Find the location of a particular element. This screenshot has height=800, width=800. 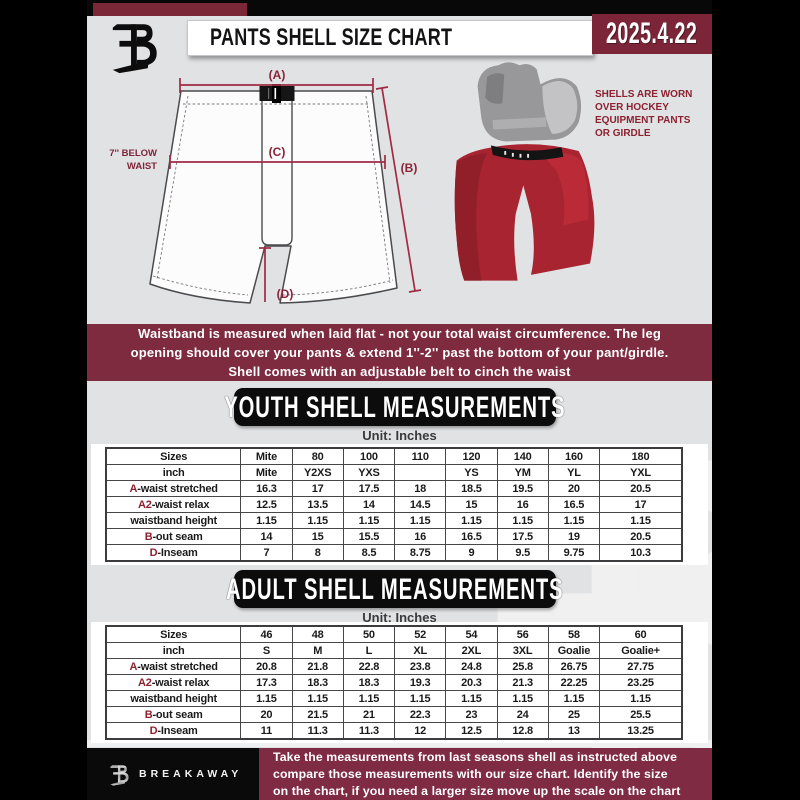

table-row: D-Inseam 11 11.3 11.3 12 12.5 12.8 13 13.25 is located at coordinates (394, 731).